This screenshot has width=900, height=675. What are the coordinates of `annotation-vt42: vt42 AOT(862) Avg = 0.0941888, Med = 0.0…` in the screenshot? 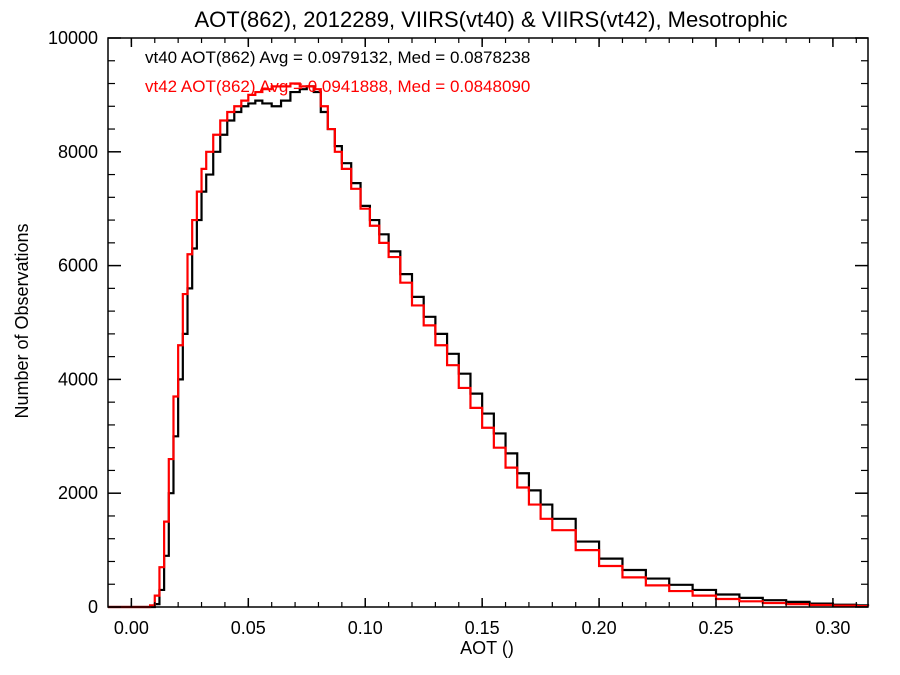 It's located at (337, 86).